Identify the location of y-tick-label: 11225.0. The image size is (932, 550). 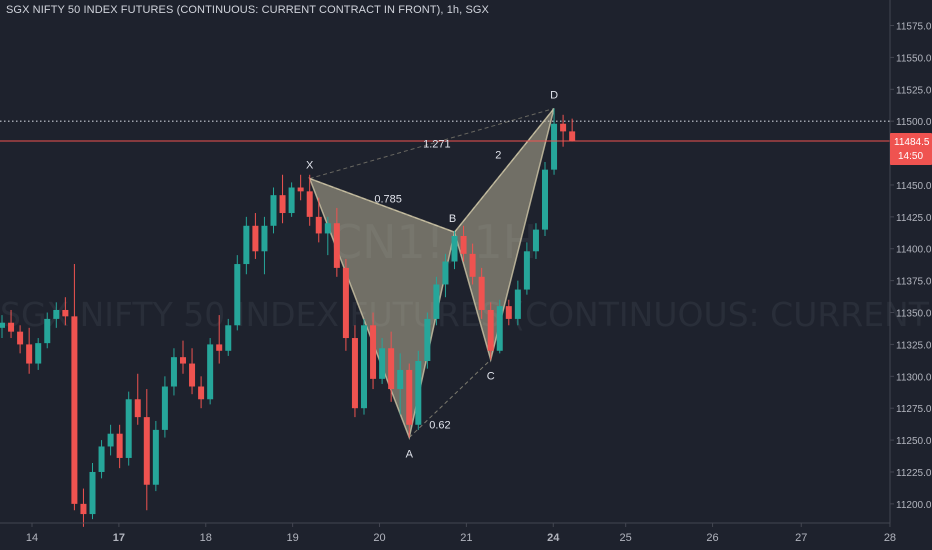
(914, 473).